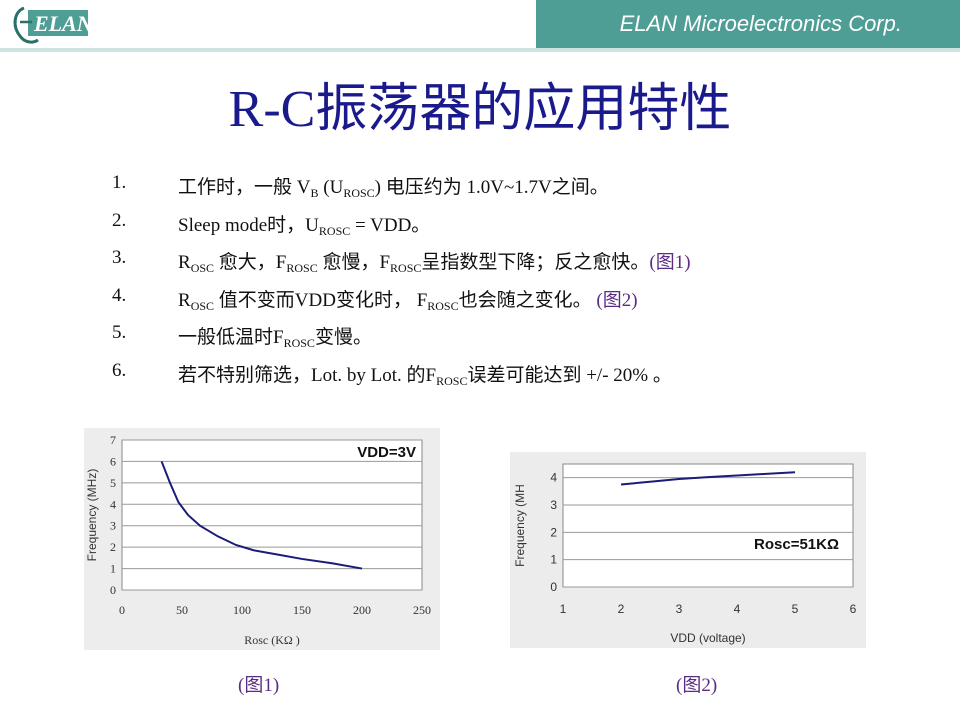 The width and height of the screenshot is (960, 720). I want to click on y-tick-label: 5, so click(113, 483).